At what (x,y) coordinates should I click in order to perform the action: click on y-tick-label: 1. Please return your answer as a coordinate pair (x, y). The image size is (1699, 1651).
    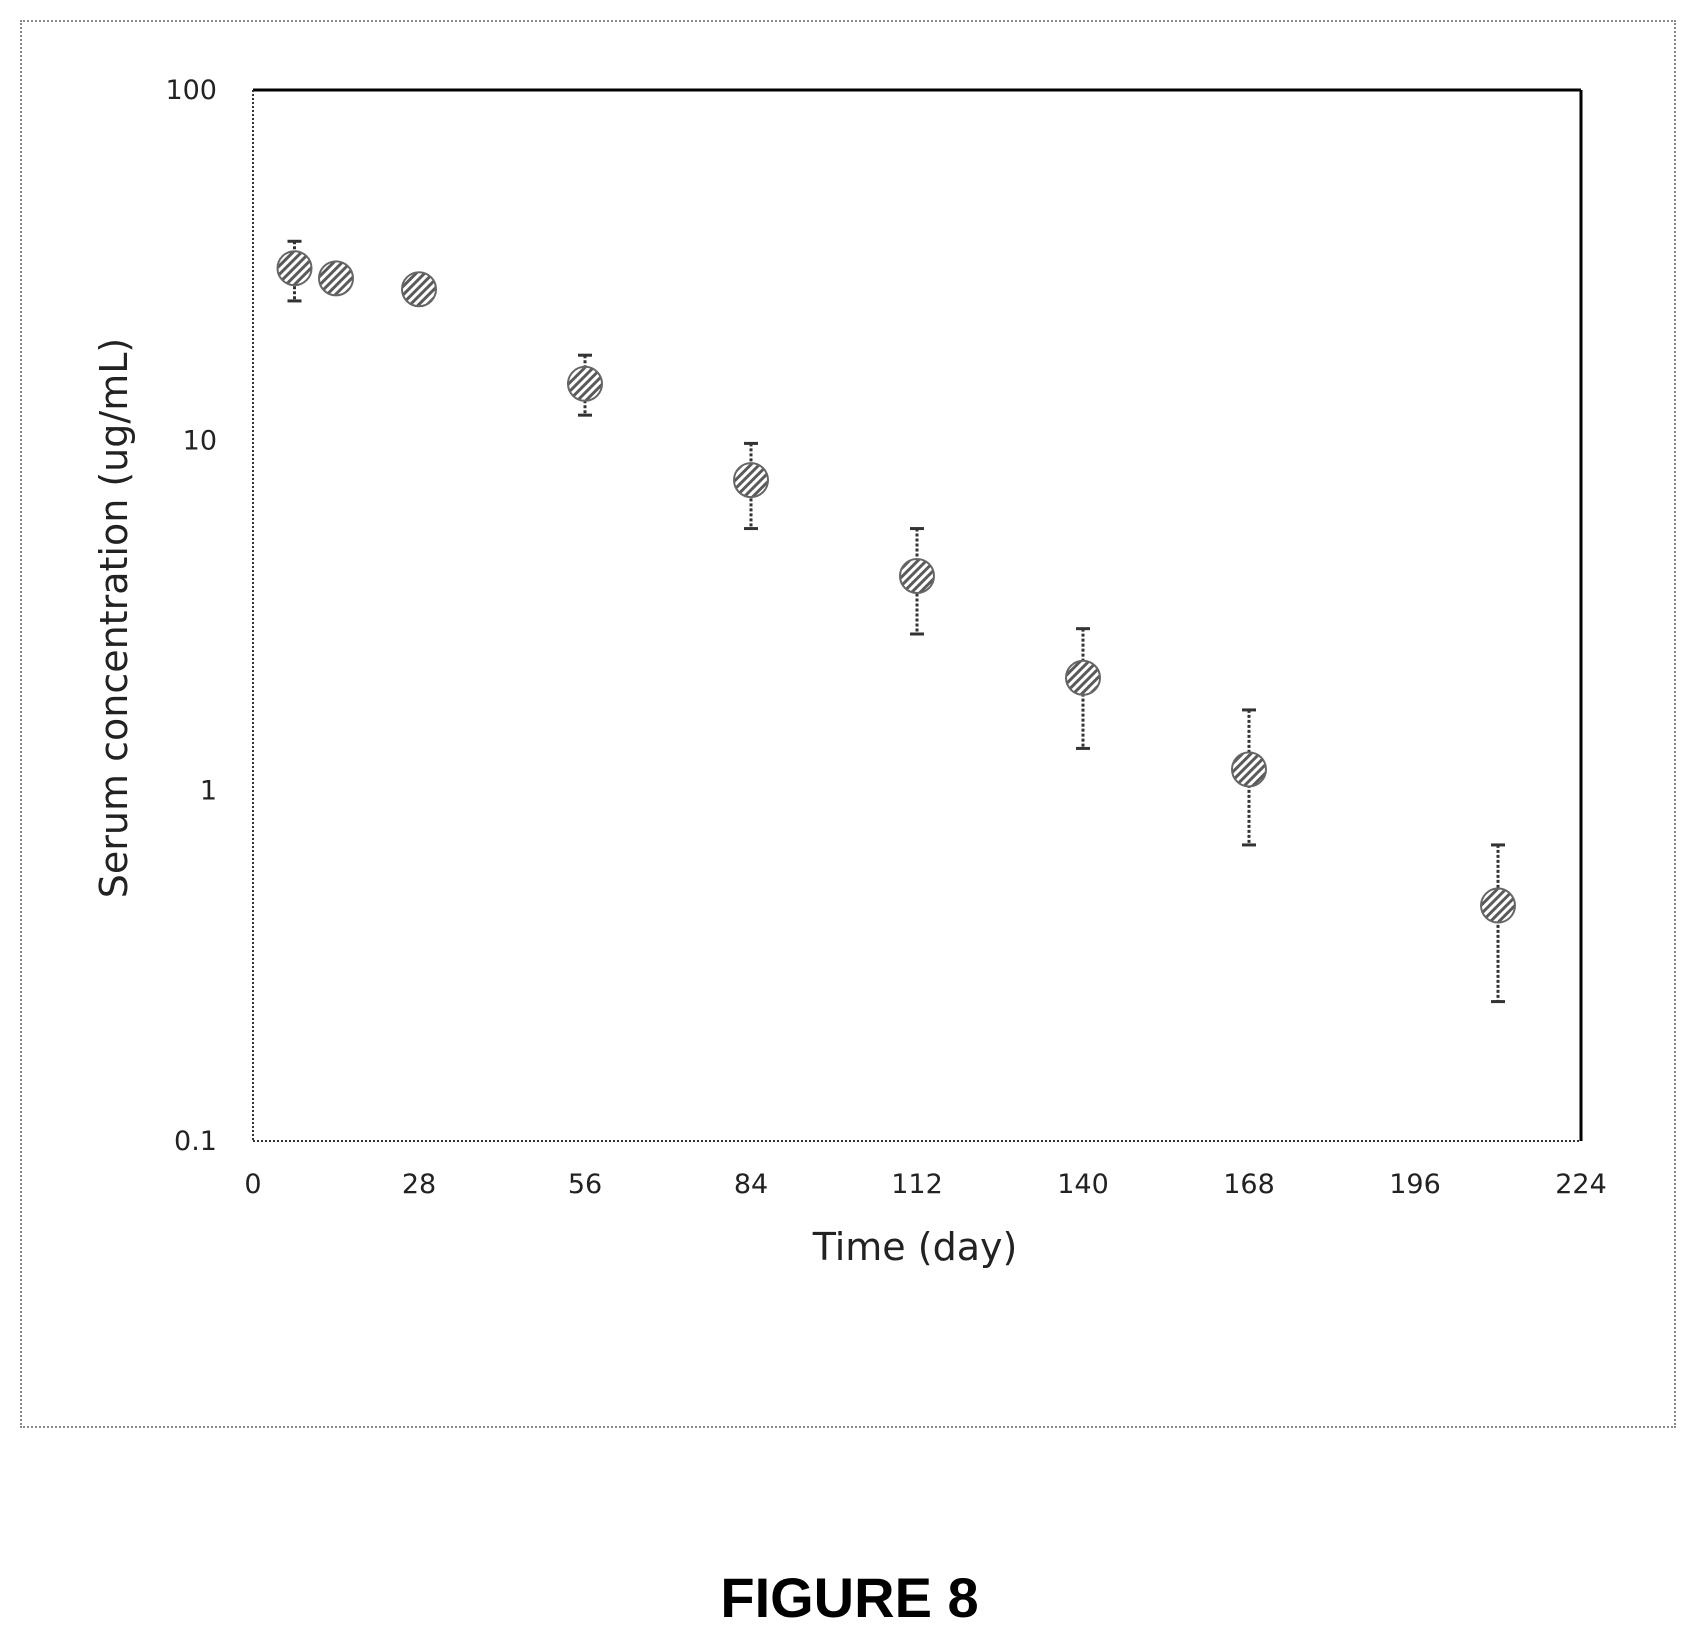
    Looking at the image, I should click on (208, 791).